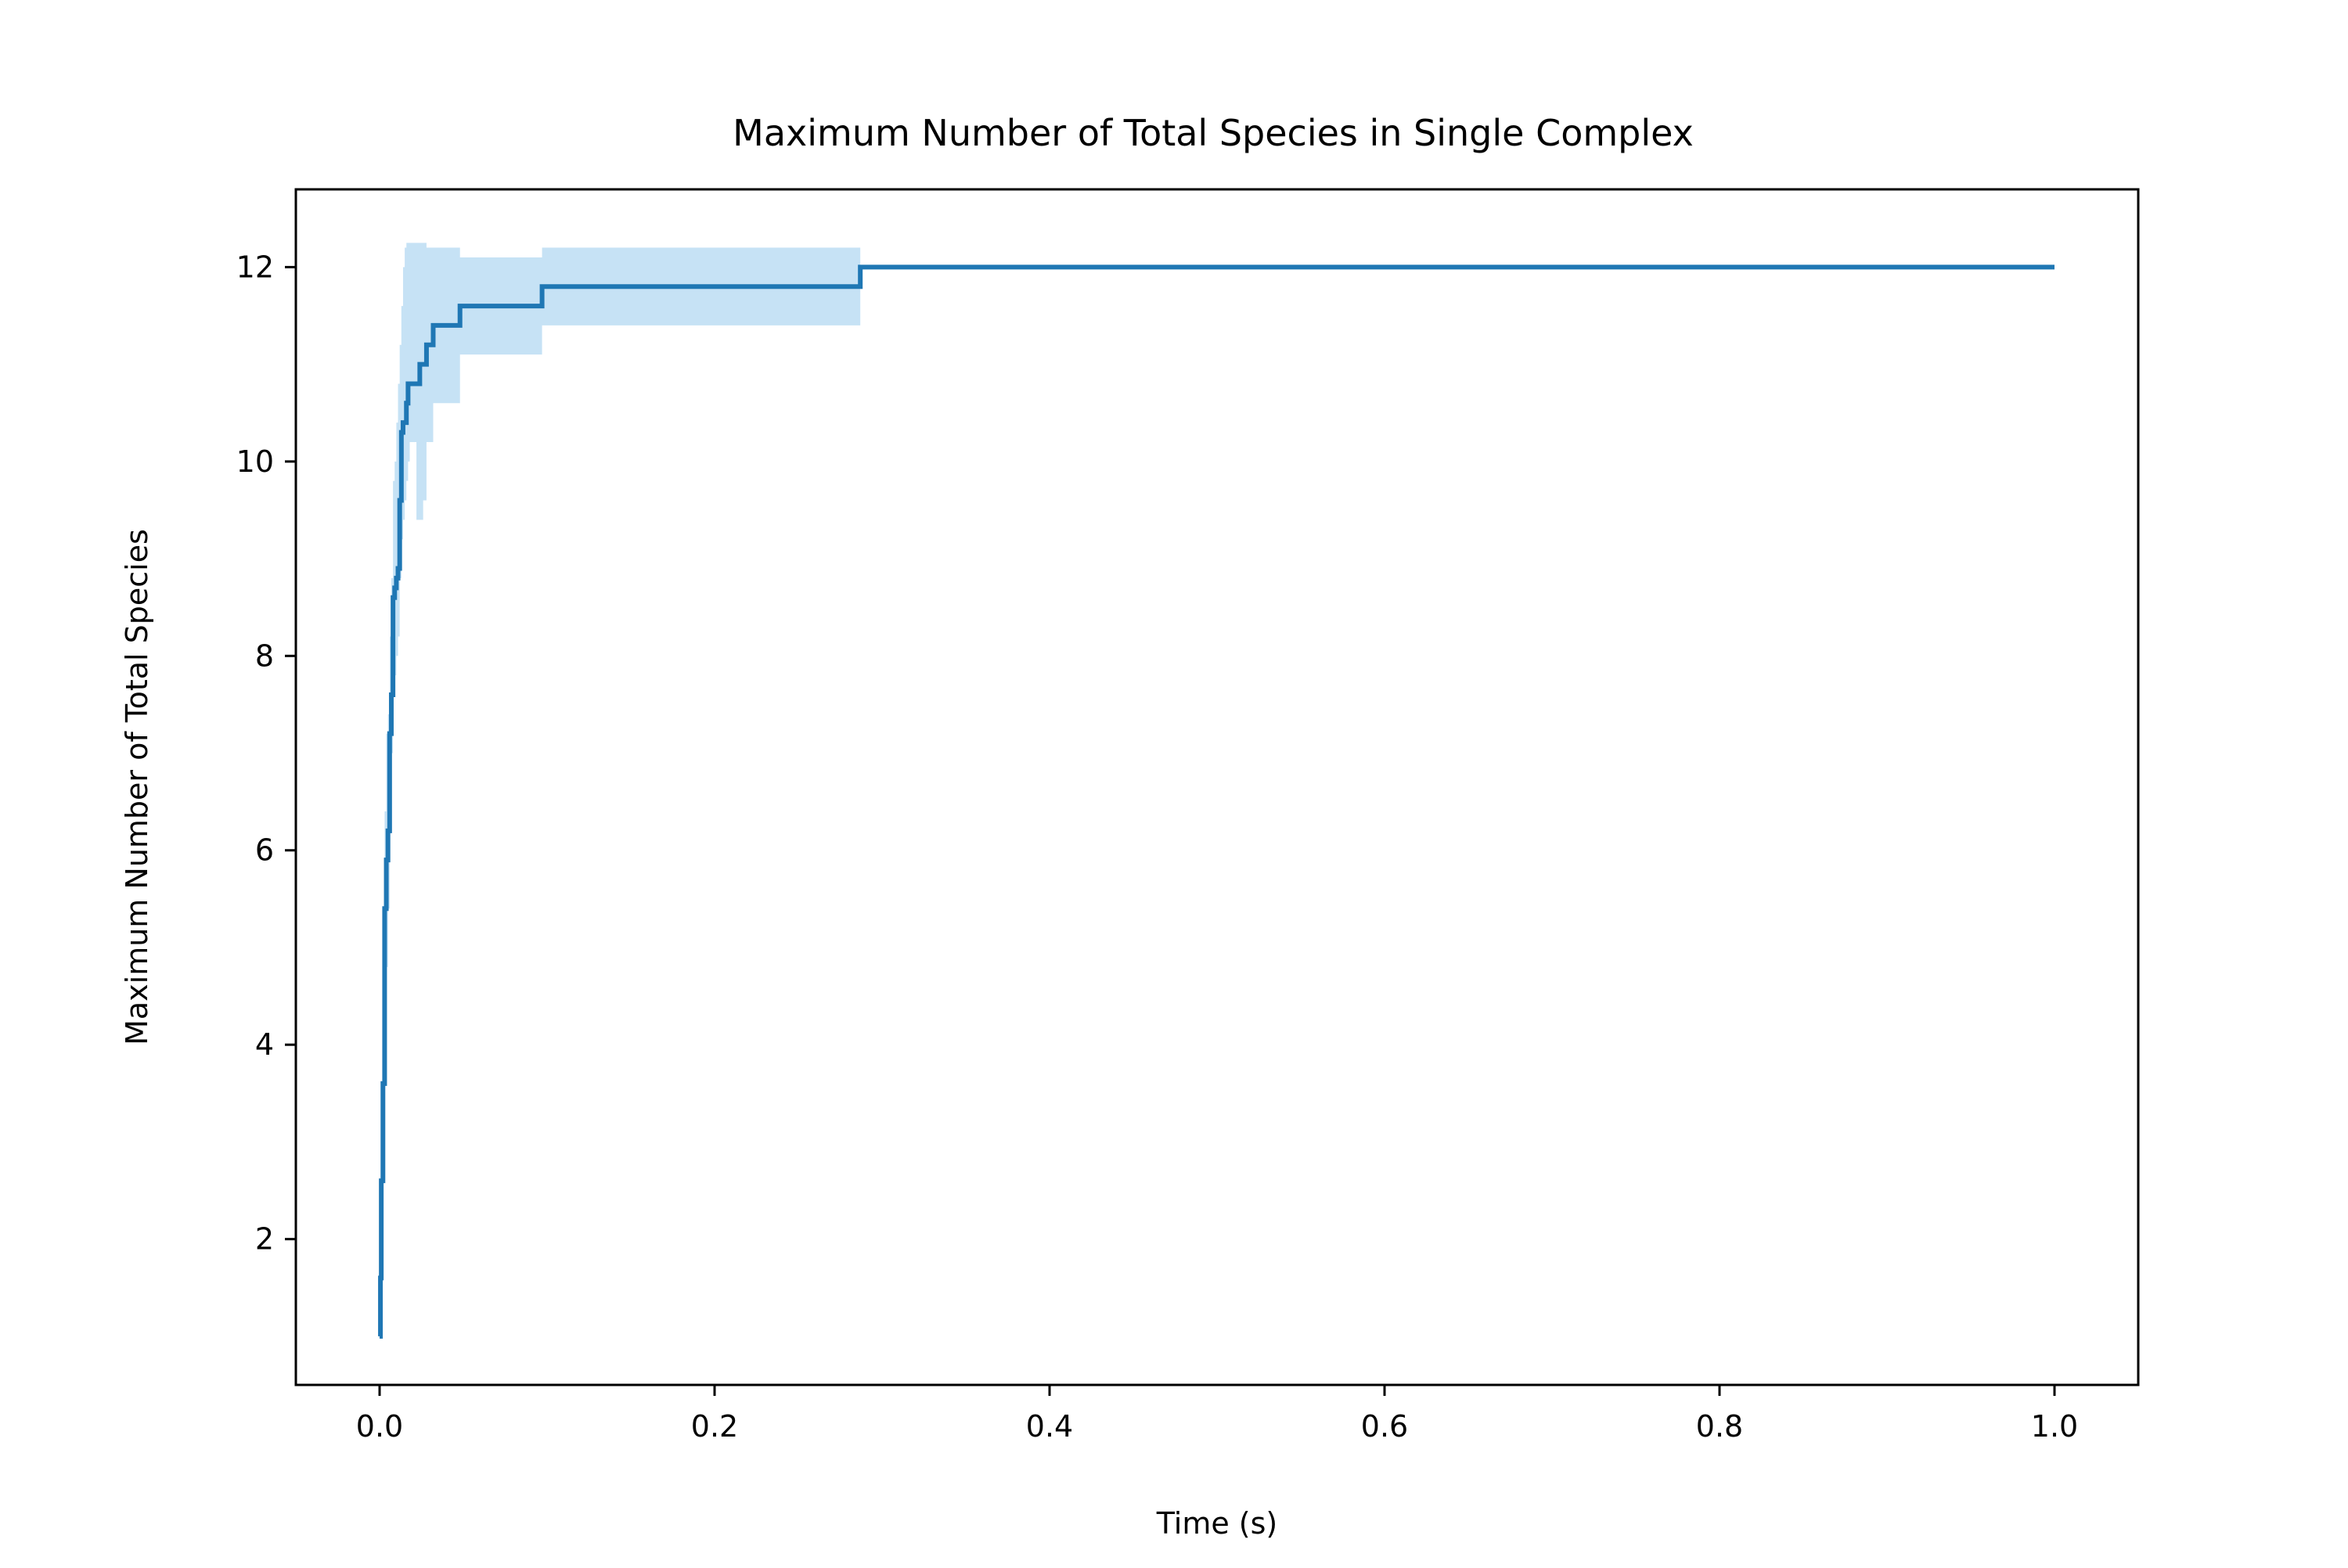 The width and height of the screenshot is (2348, 1568). I want to click on y-axis: 2 4 6 8 10 12, so click(266, 754).